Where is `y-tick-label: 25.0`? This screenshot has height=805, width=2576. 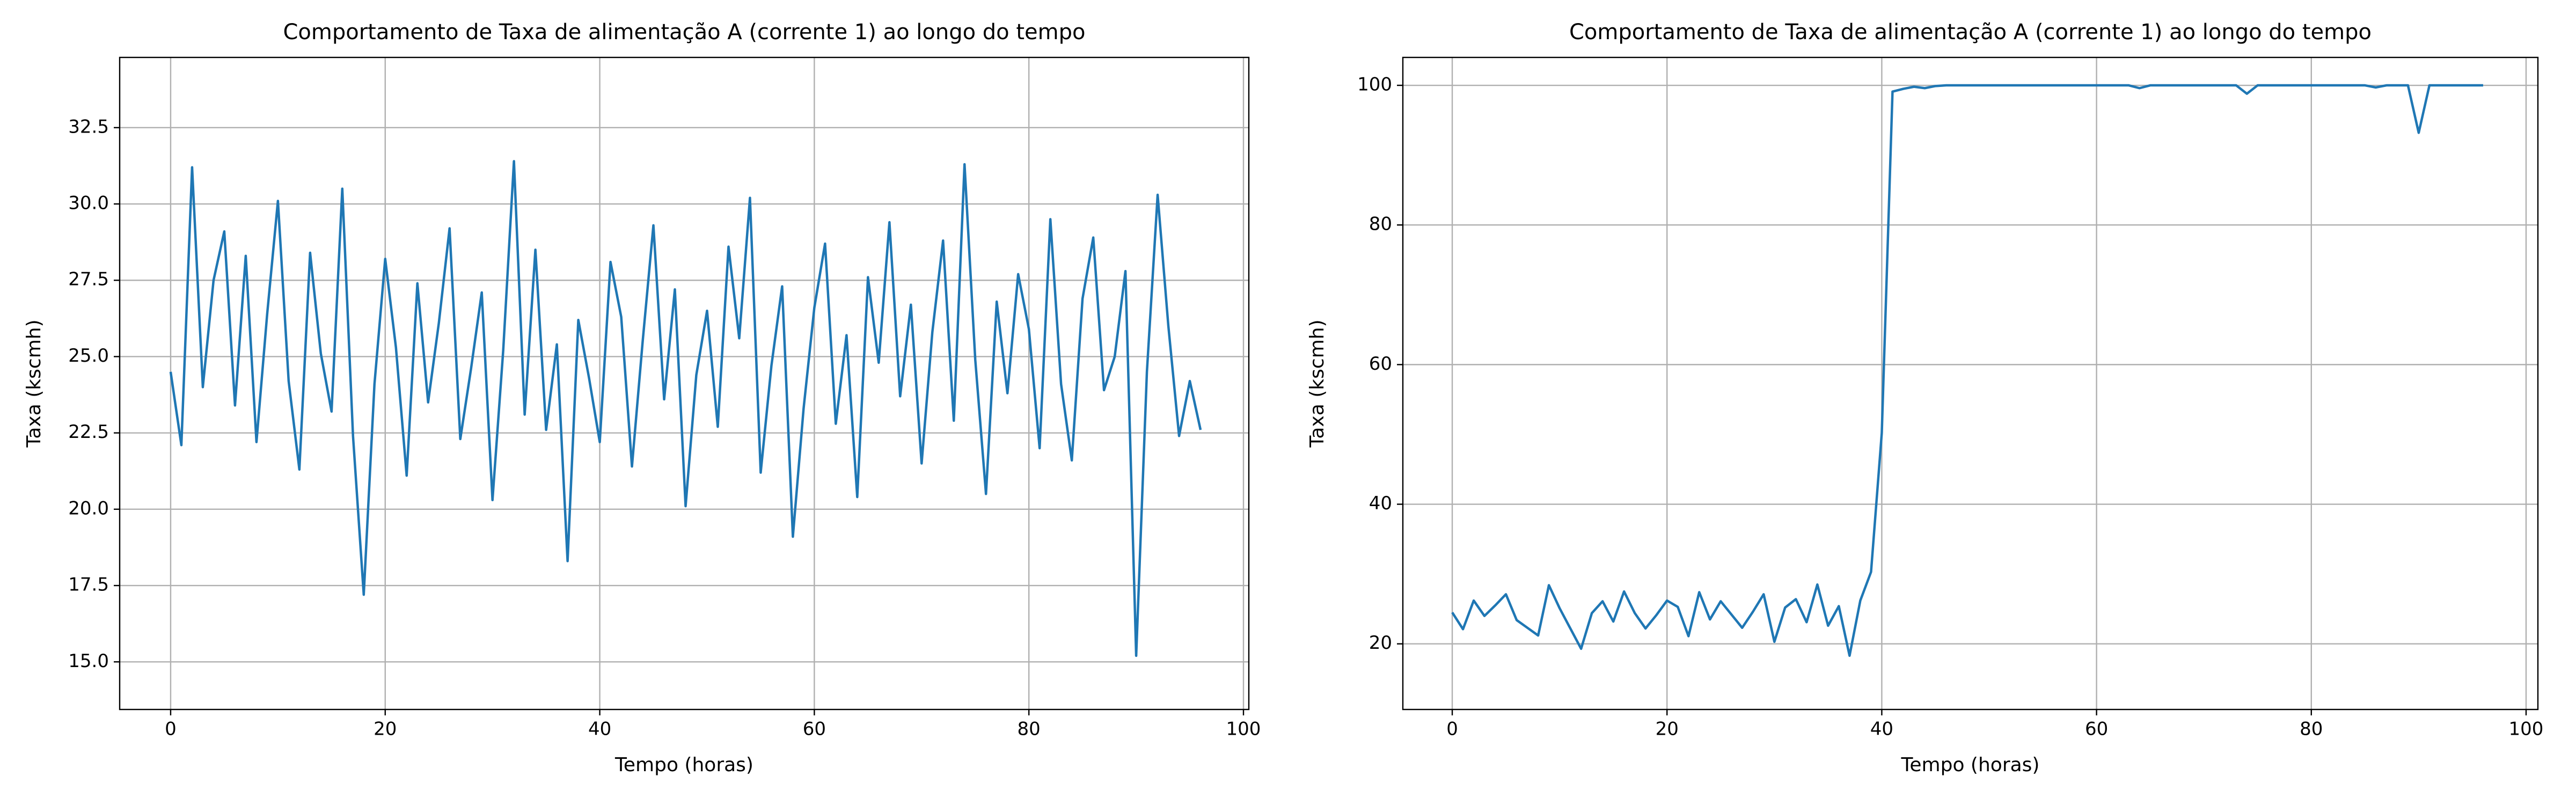 y-tick-label: 25.0 is located at coordinates (88, 356).